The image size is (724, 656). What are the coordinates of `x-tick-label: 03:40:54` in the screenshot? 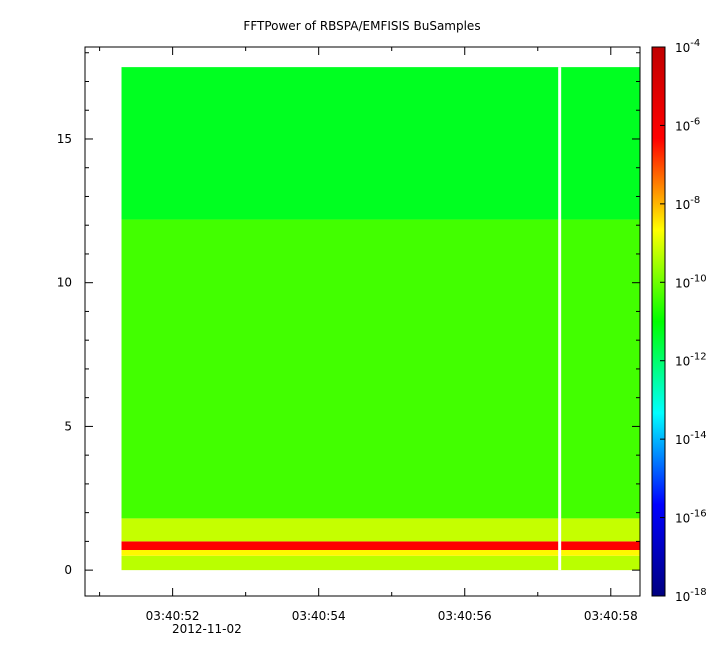 It's located at (319, 616).